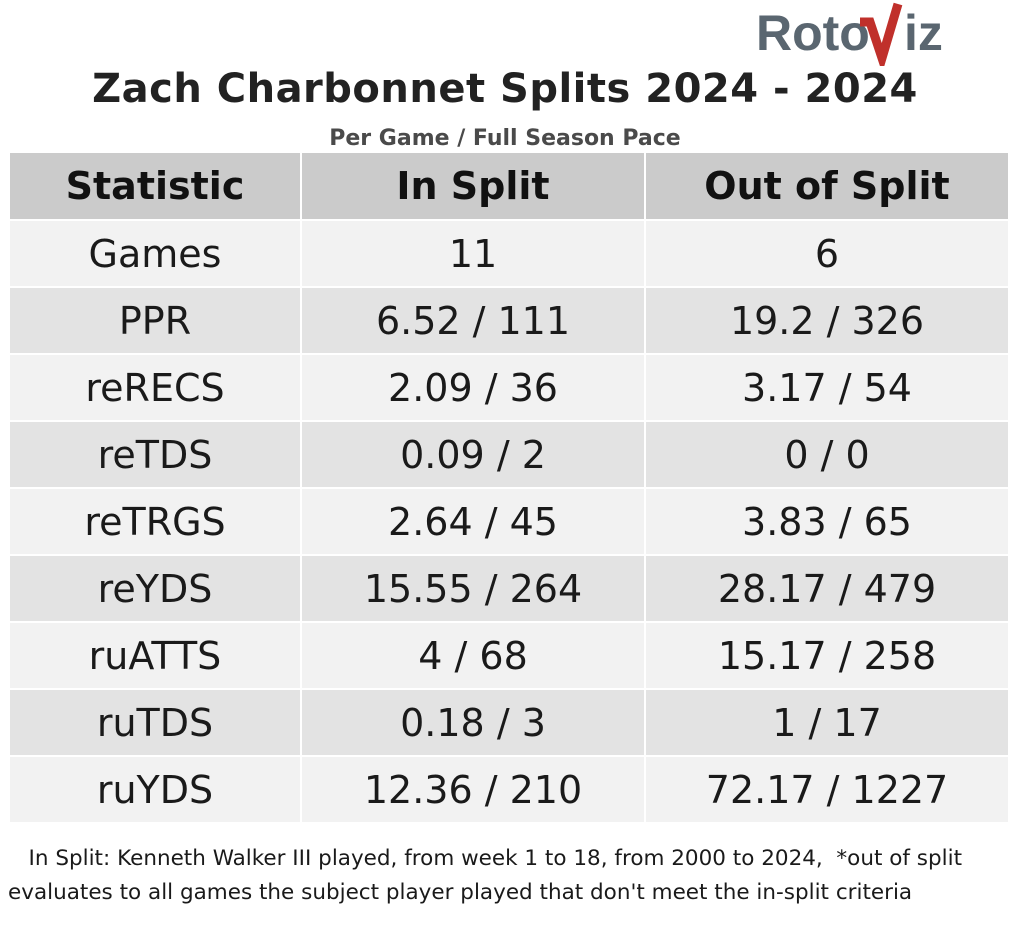 This screenshot has width=1010, height=942. Describe the element at coordinates (881, 34) in the screenshot. I see `logo-v-mark` at that location.